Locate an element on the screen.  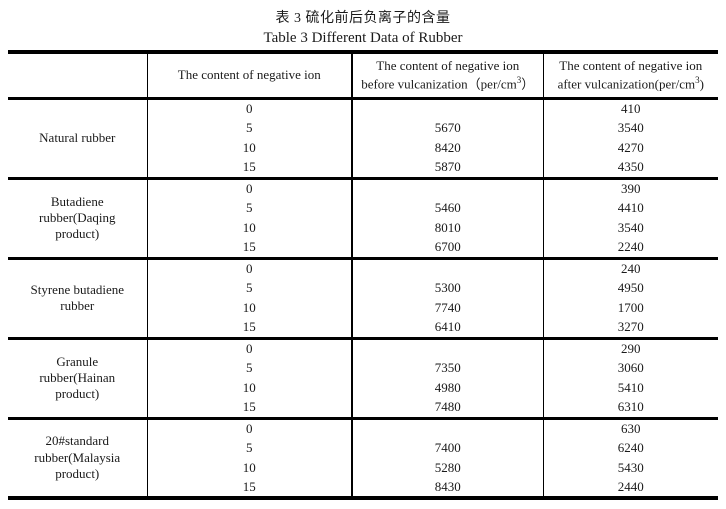
before-vulcanization-value-cell: 8430 is located at coordinates (448, 489).